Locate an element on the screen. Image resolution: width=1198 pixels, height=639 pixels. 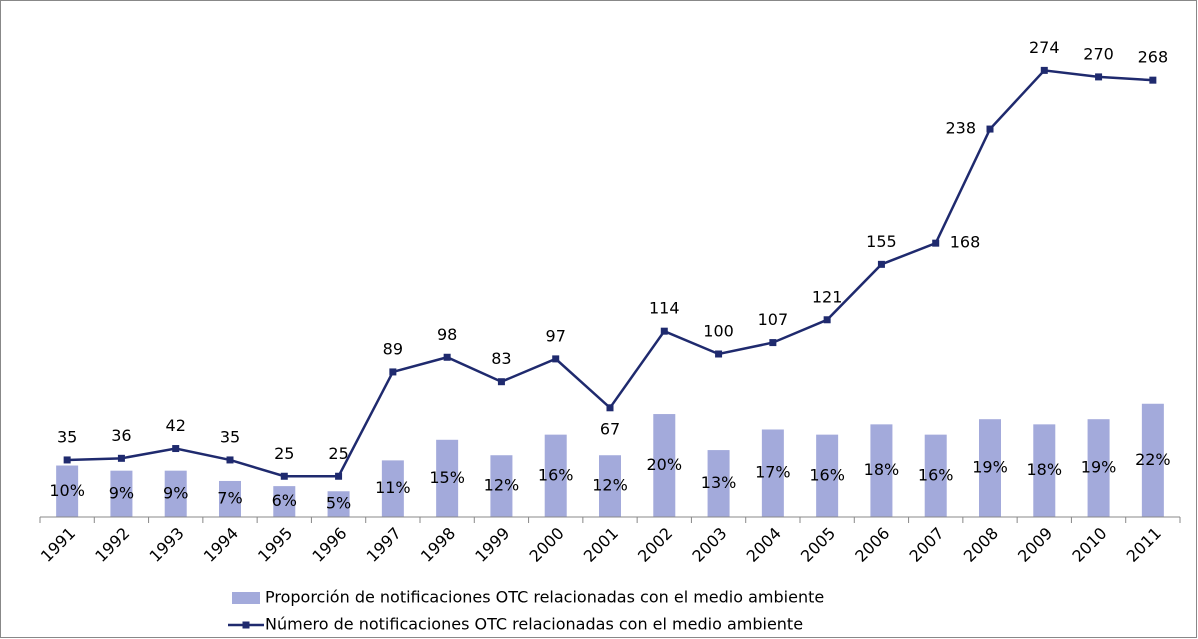
bar-value-label: 20% is located at coordinates (665, 464).